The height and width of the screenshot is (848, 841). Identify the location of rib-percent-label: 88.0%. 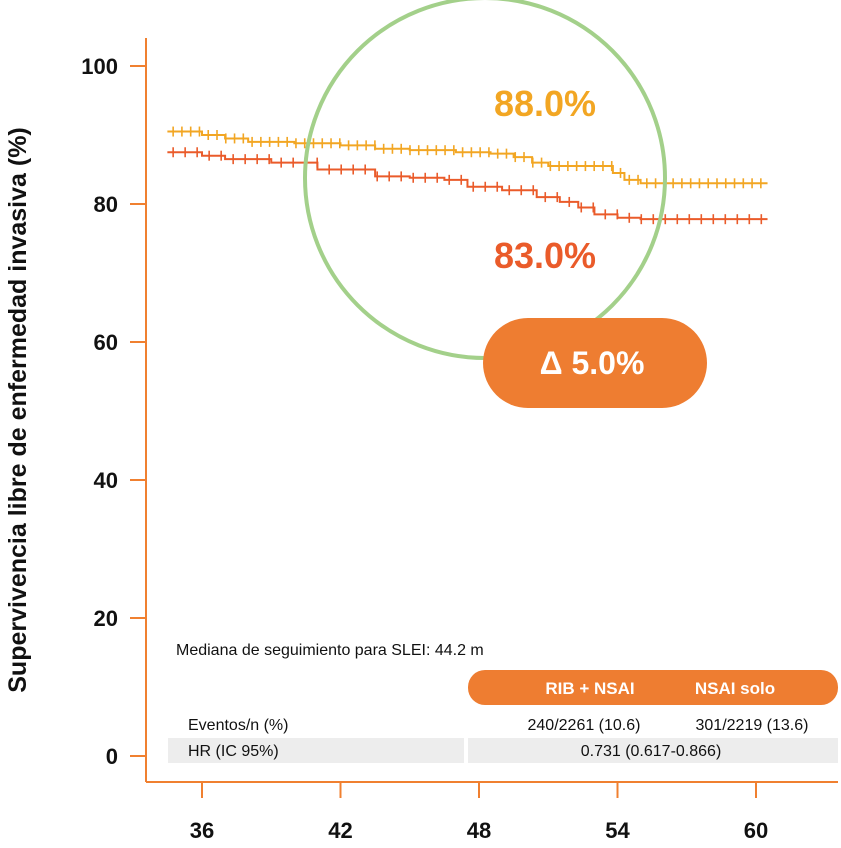
(545, 103).